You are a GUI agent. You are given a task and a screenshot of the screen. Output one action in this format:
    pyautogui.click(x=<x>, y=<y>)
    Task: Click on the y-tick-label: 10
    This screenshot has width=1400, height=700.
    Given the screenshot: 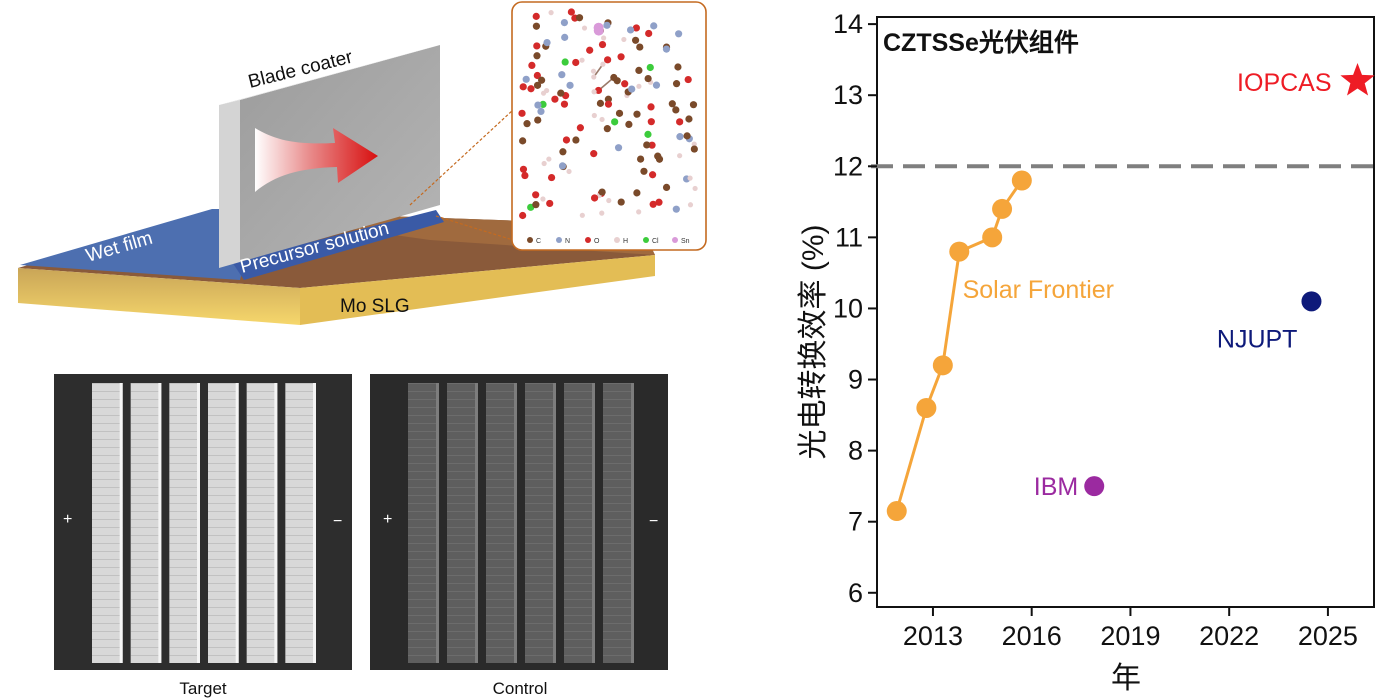 What is the action you would take?
    pyautogui.click(x=848, y=308)
    